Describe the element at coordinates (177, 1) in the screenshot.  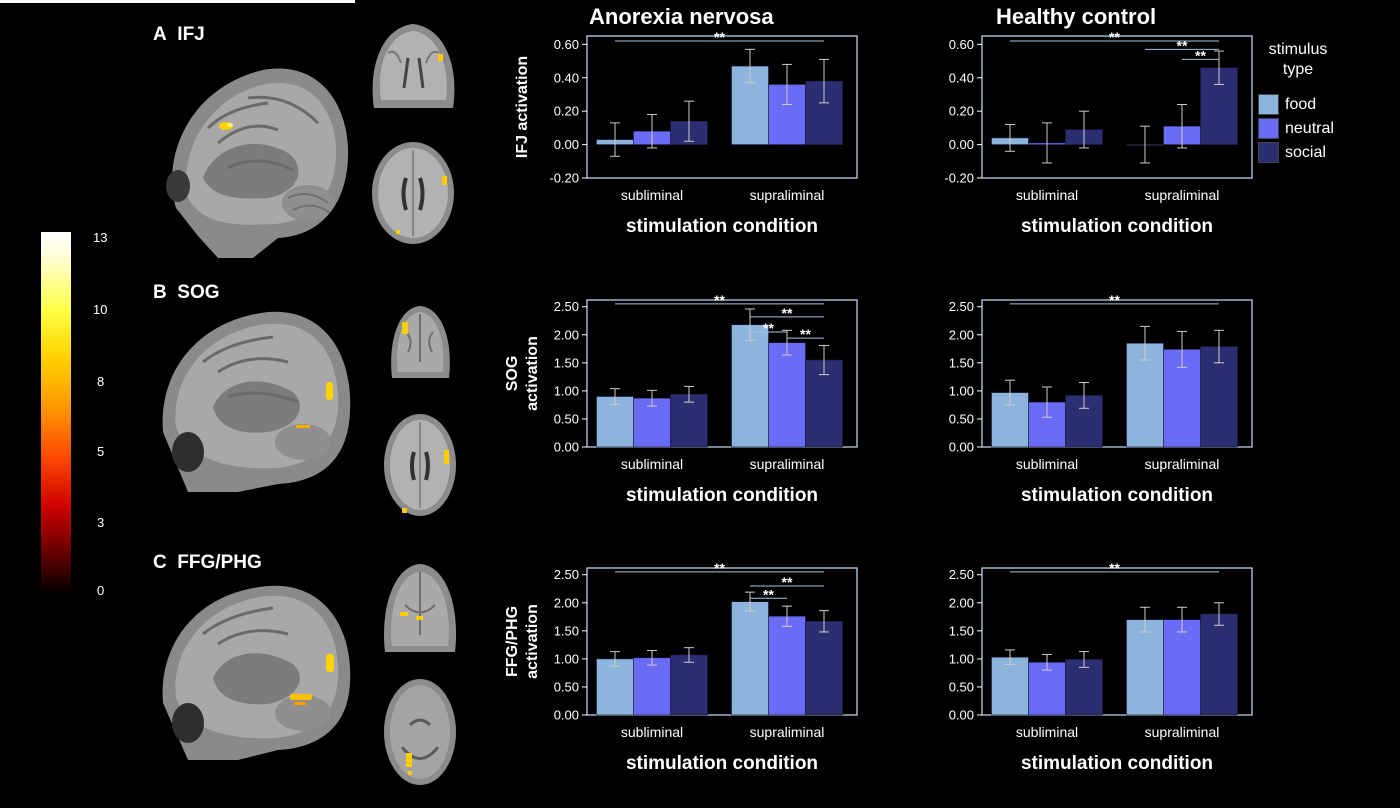
I see `top-white-band` at that location.